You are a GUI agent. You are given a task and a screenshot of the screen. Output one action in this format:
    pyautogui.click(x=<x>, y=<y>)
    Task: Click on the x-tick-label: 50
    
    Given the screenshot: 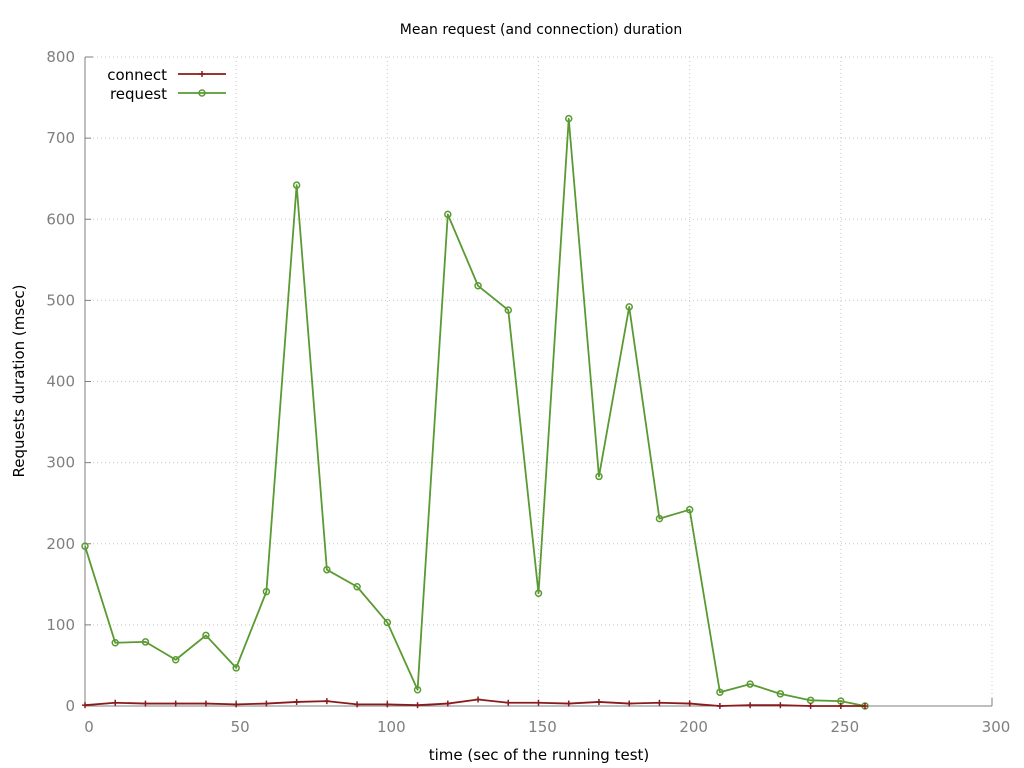 What is the action you would take?
    pyautogui.click(x=240, y=727)
    